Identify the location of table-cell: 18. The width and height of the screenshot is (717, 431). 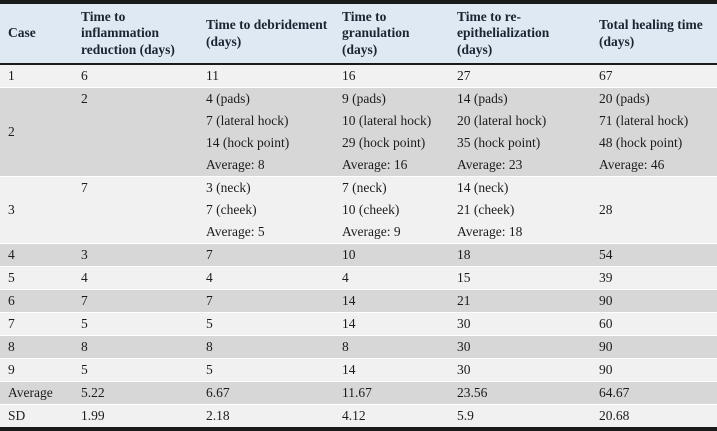
(520, 255).